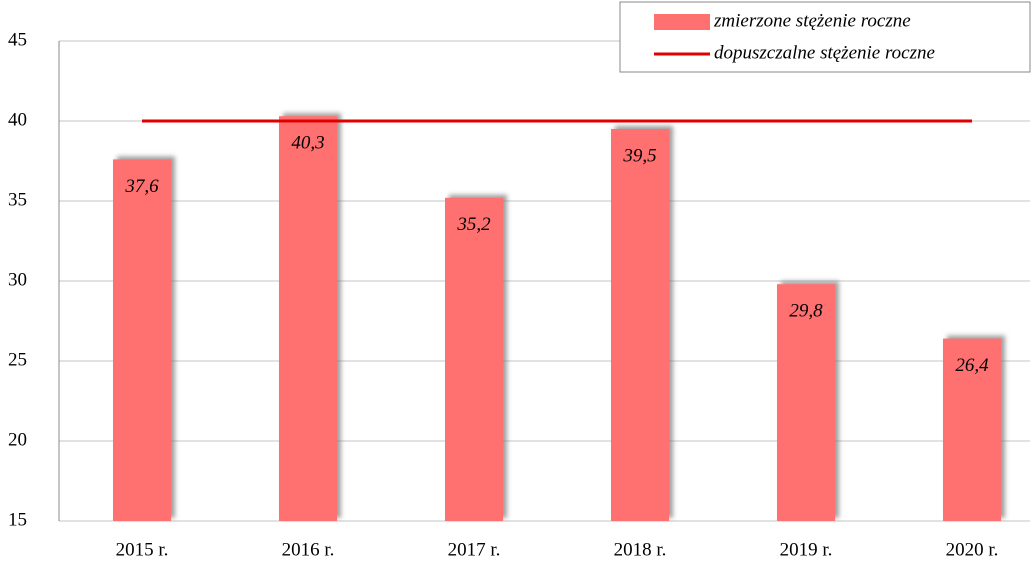  What do you see at coordinates (806, 549) in the screenshot?
I see `x-tick-label: 2019 r.` at bounding box center [806, 549].